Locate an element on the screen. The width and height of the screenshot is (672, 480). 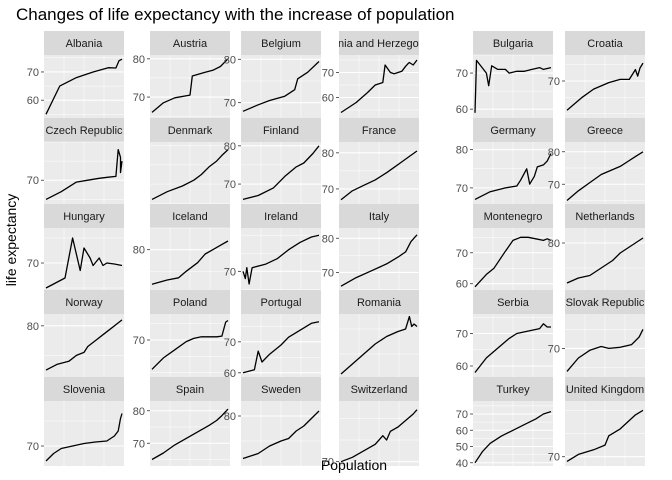
series-line-greece is located at coordinates (605, 176).